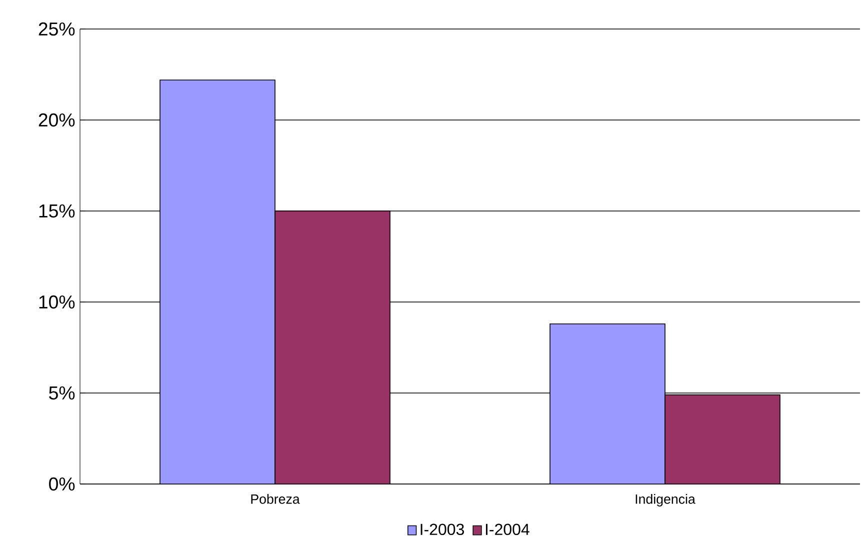 The width and height of the screenshot is (861, 544). What do you see at coordinates (666, 500) in the screenshot?
I see `x-tick-label: Indigencia` at bounding box center [666, 500].